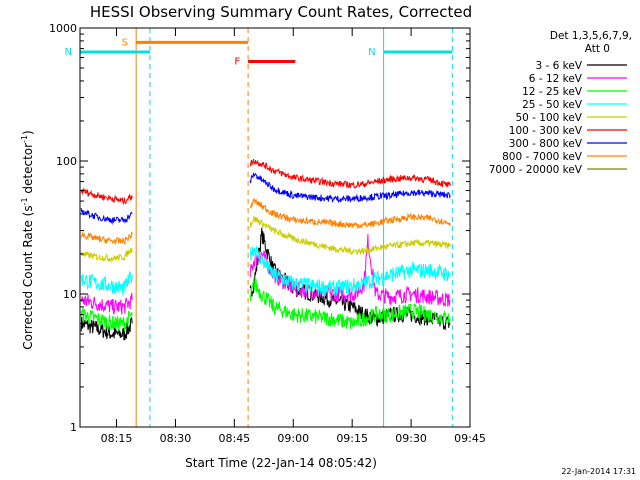 This screenshot has height=480, width=640. Describe the element at coordinates (591, 36) in the screenshot. I see `legend-header-line-1: Det 1,3,5,6,7,9,` at that location.